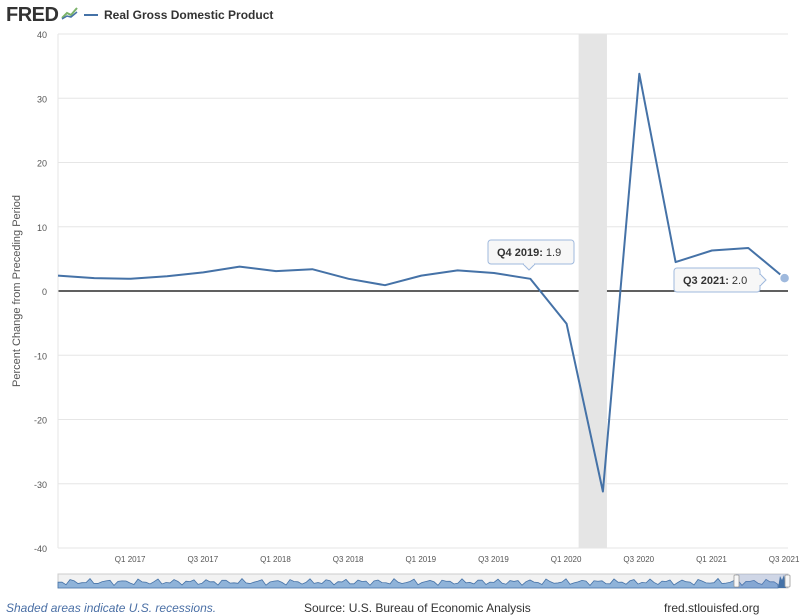  I want to click on y-tick-label: 40, so click(42, 35).